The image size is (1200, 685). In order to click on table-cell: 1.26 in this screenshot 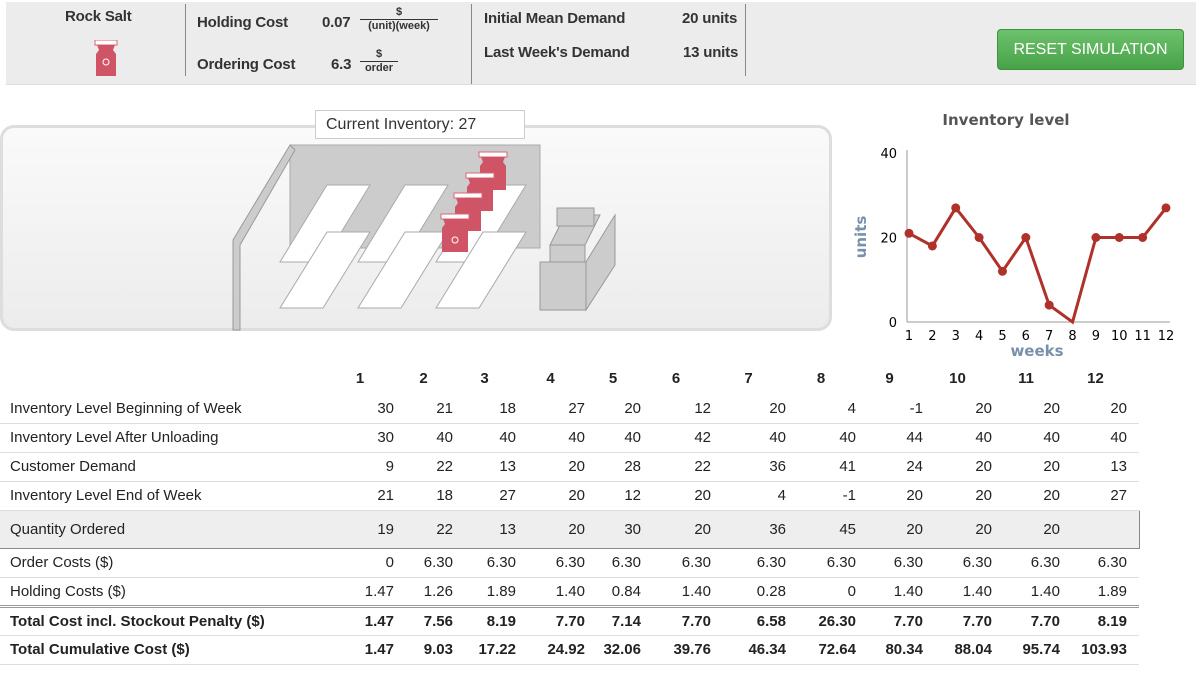, I will do `click(427, 592)`.